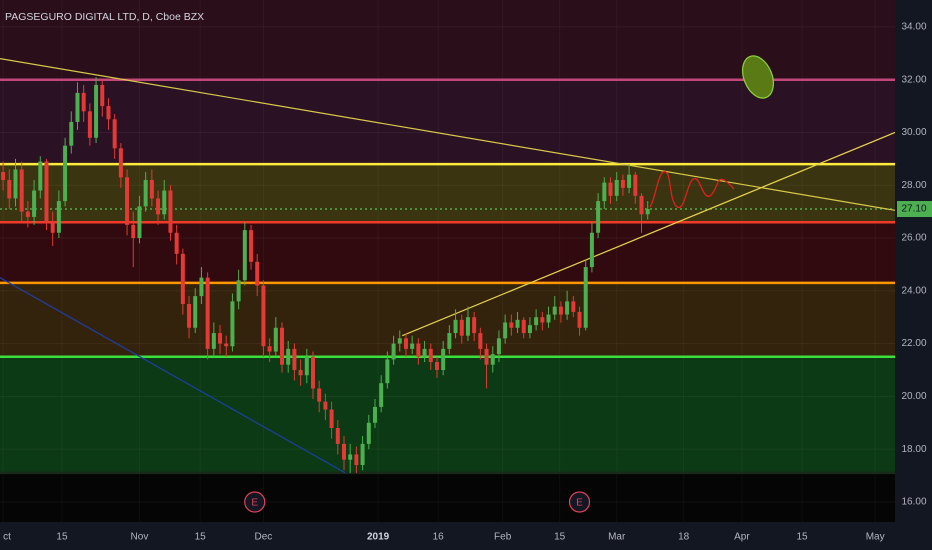  I want to click on y-tick-label: 30.00, so click(913, 132).